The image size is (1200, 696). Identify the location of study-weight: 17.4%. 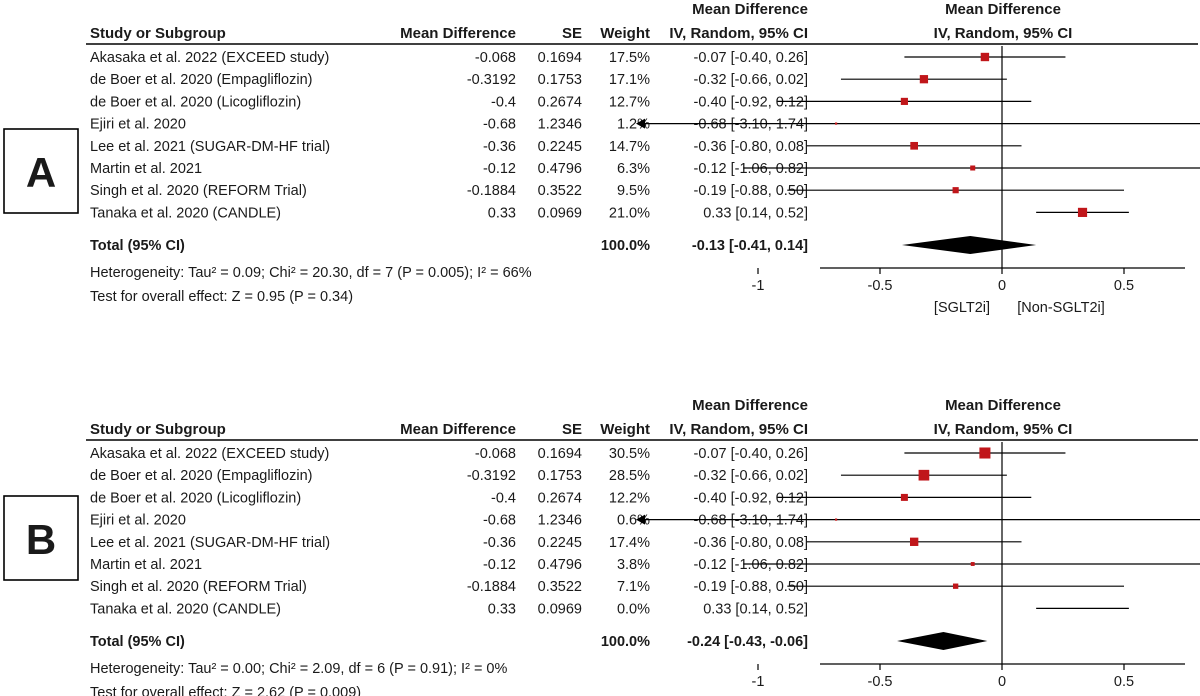
(629, 543).